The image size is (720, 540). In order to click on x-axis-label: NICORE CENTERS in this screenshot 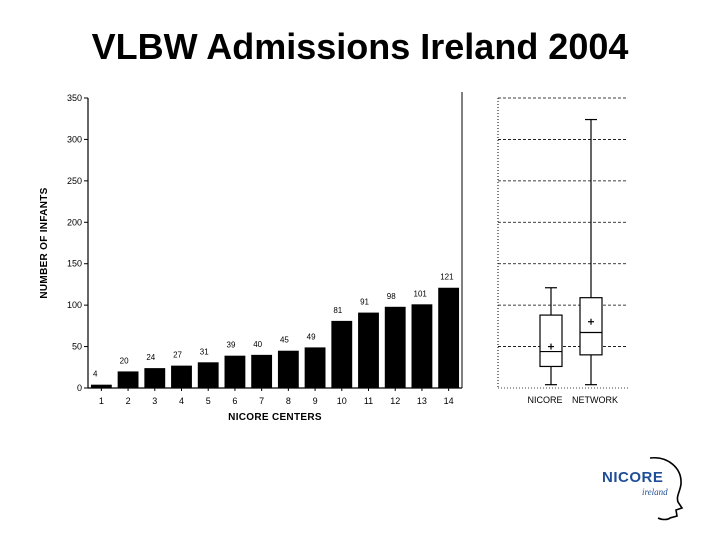, I will do `click(275, 417)`.